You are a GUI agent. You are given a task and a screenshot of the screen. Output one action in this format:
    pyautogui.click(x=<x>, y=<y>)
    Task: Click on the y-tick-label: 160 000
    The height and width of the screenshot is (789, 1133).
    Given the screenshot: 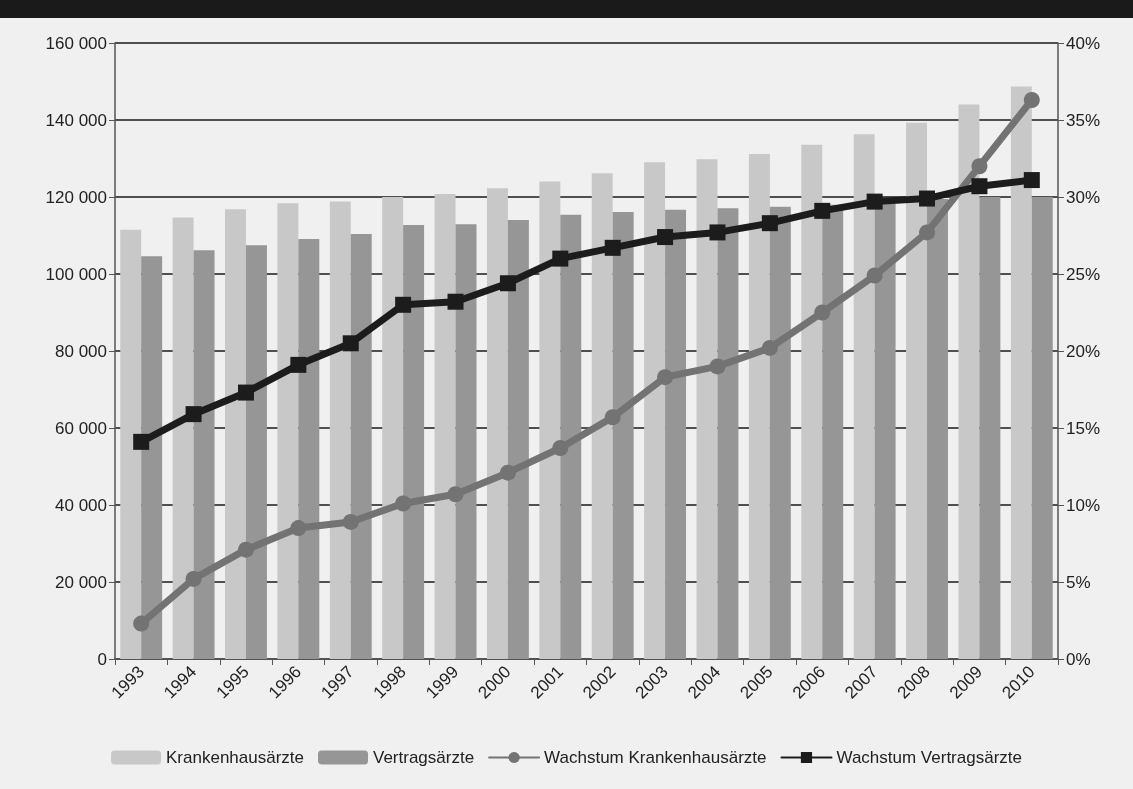 What is the action you would take?
    pyautogui.click(x=76, y=43)
    